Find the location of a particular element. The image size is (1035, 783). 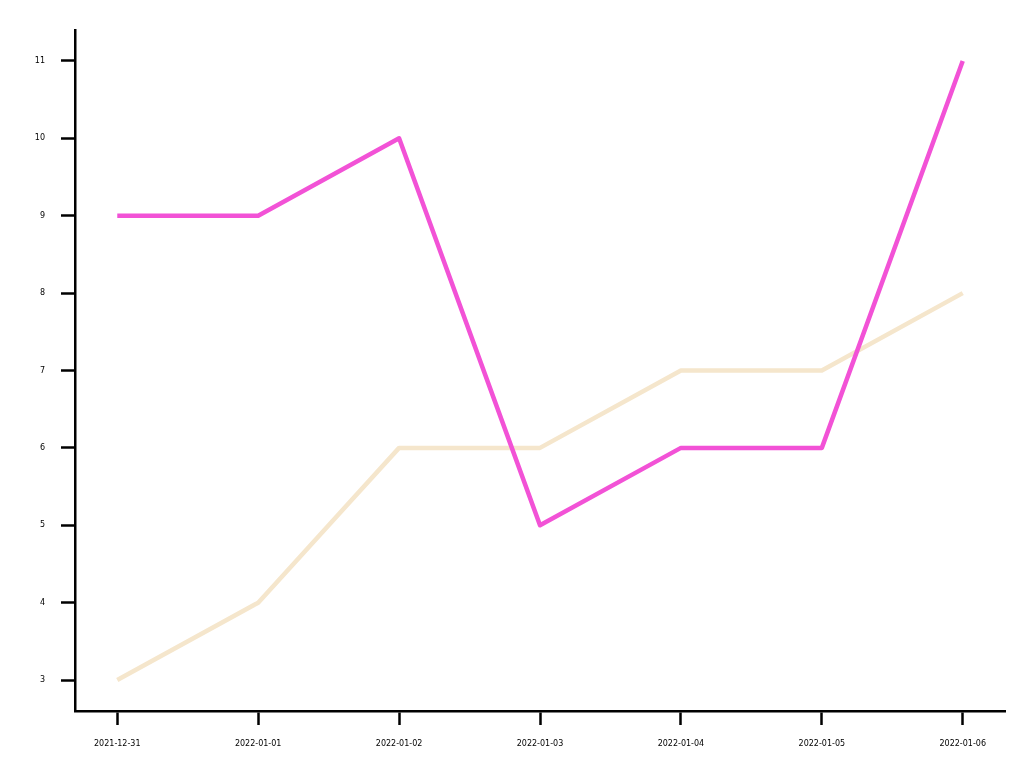

y-tick-label: 10 is located at coordinates (39, 138).